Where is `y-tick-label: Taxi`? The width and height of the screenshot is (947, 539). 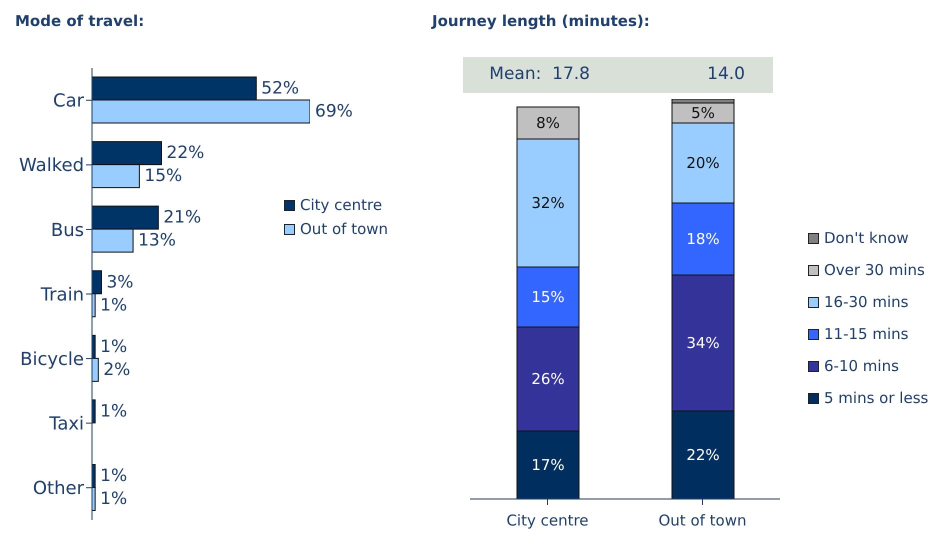
y-tick-label: Taxi is located at coordinates (66, 424).